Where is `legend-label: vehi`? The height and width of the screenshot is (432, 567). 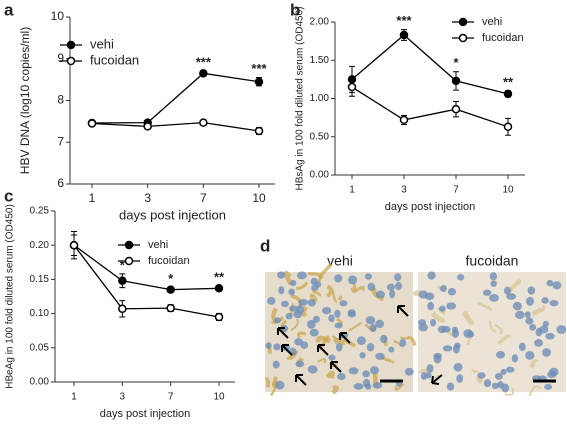 legend-label: vehi is located at coordinates (158, 245).